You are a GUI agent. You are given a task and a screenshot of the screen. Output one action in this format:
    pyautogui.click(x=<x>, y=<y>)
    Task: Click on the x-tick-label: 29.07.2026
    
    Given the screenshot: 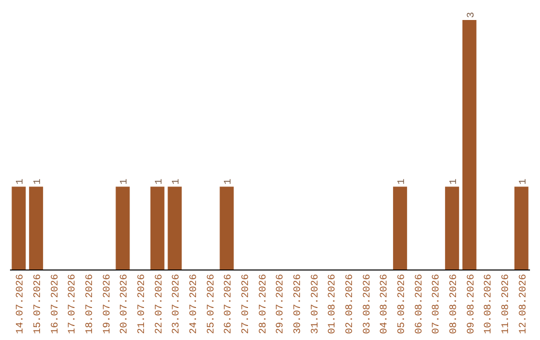 What is the action you would take?
    pyautogui.click(x=281, y=304)
    